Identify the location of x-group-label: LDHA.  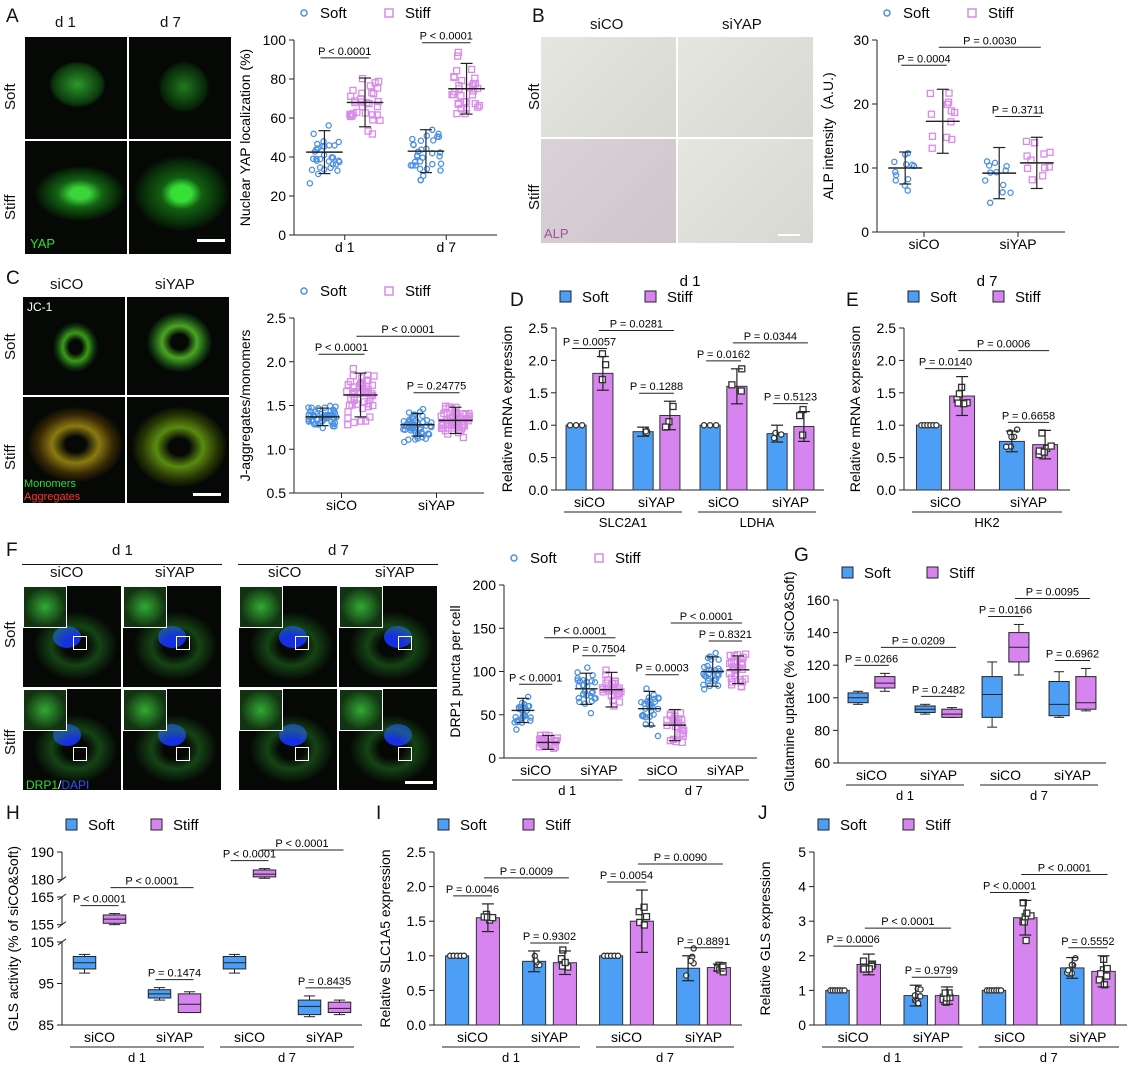
(757, 522).